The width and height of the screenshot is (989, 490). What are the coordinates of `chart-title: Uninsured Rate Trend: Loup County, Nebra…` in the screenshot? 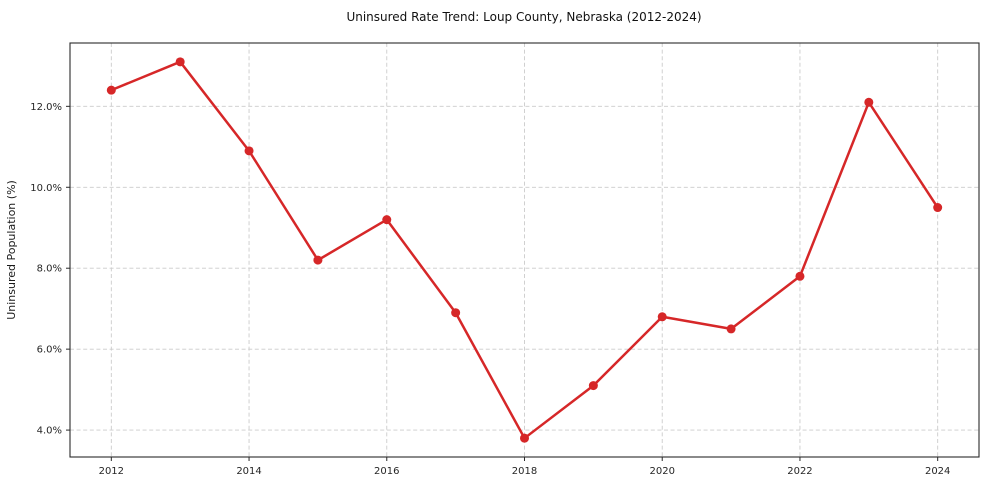 It's located at (523, 17).